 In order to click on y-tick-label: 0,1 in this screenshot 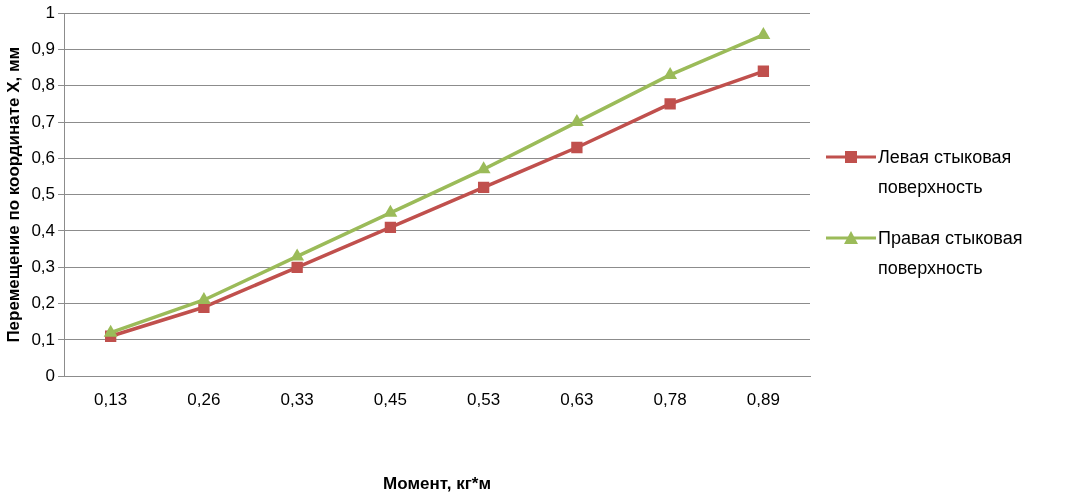, I will do `click(43, 339)`.